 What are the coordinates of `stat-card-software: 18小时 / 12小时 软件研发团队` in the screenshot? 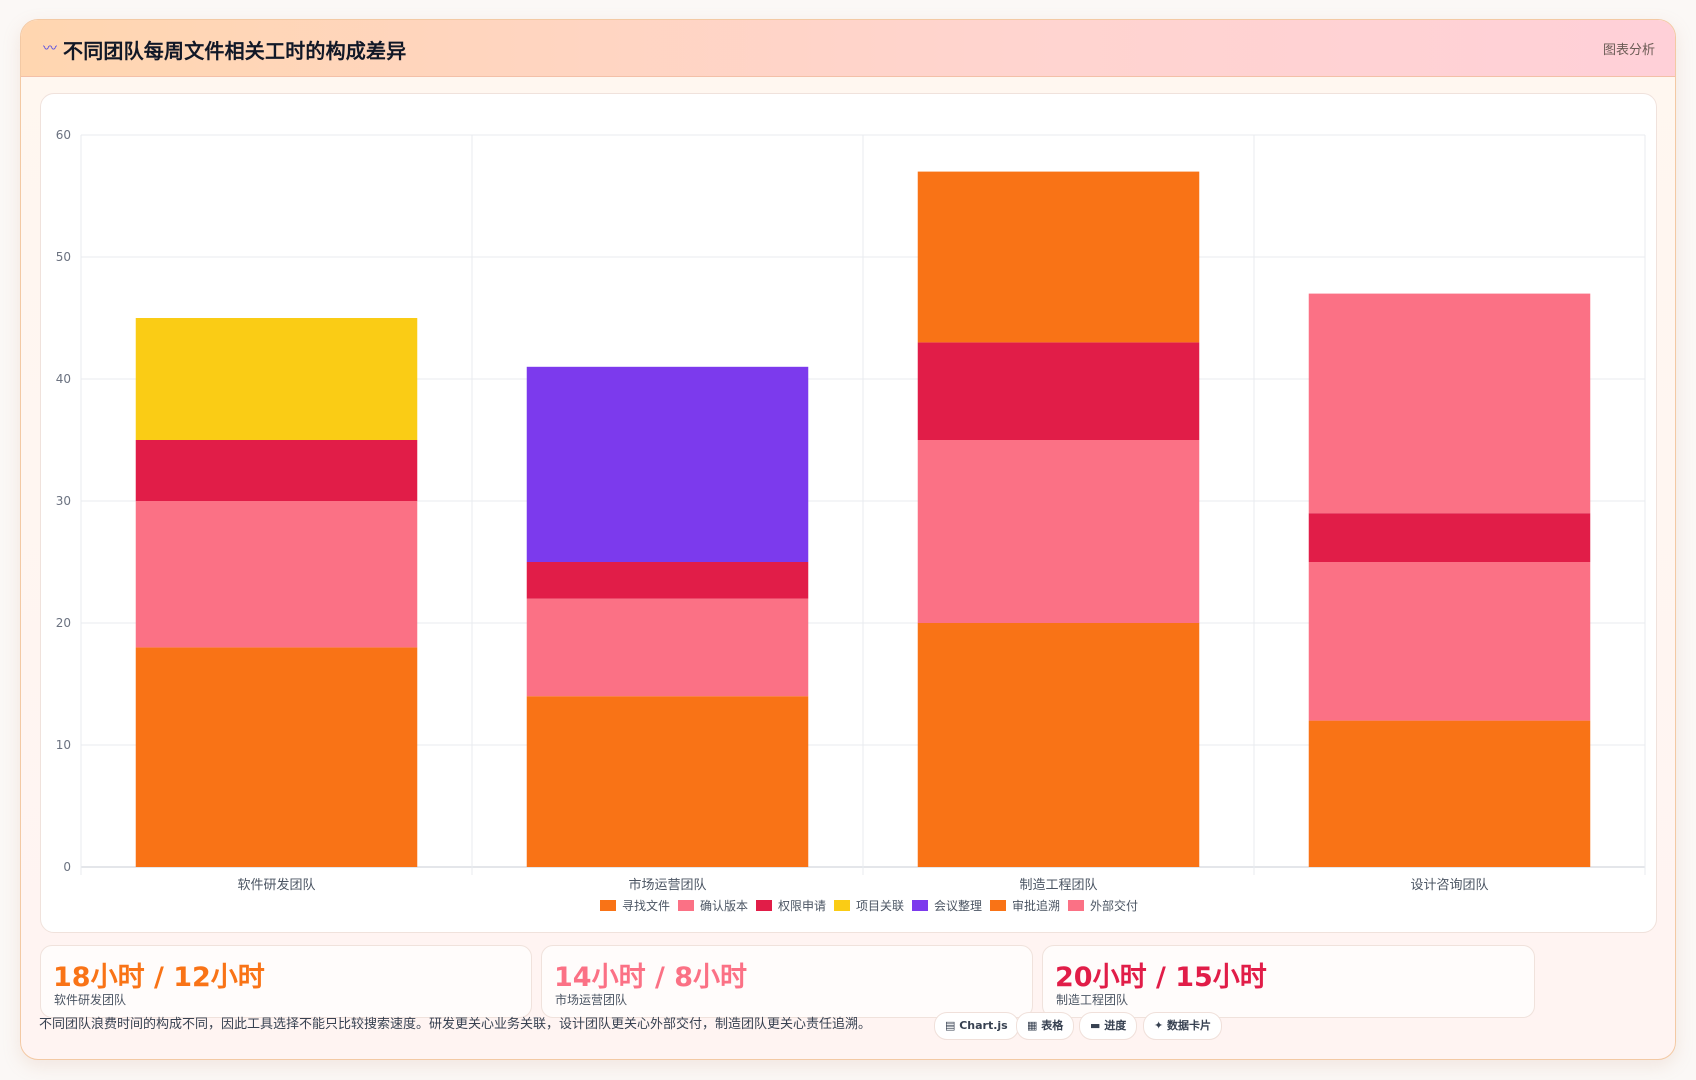 It's located at (286, 981).